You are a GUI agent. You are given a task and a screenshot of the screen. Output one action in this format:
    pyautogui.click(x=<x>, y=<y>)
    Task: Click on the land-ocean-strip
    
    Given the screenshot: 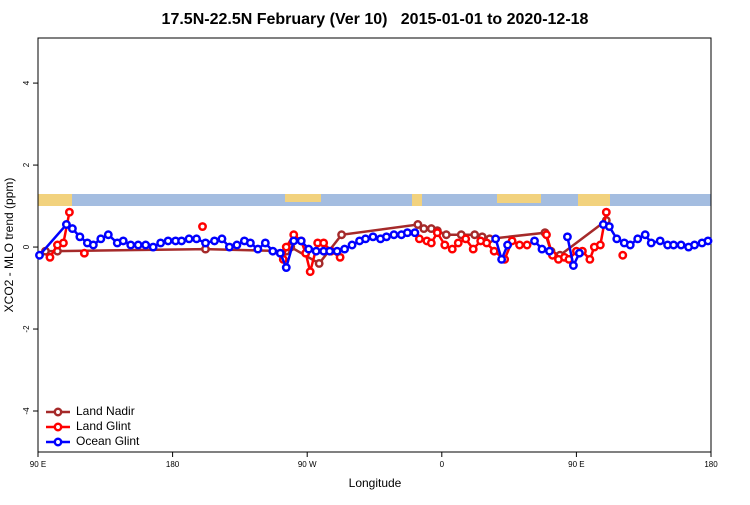 What is the action you would take?
    pyautogui.click(x=374, y=200)
    